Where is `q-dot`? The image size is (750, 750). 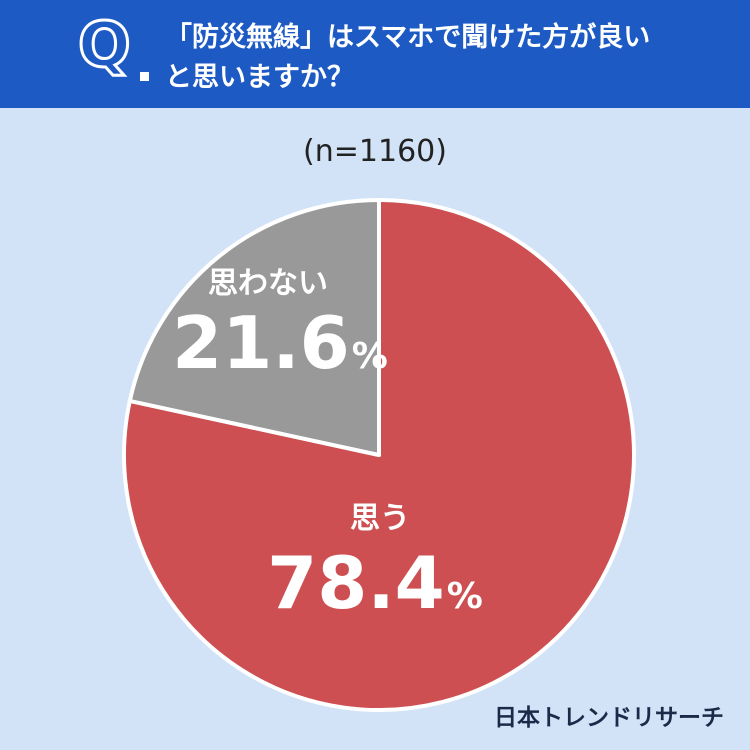 q-dot is located at coordinates (144, 76).